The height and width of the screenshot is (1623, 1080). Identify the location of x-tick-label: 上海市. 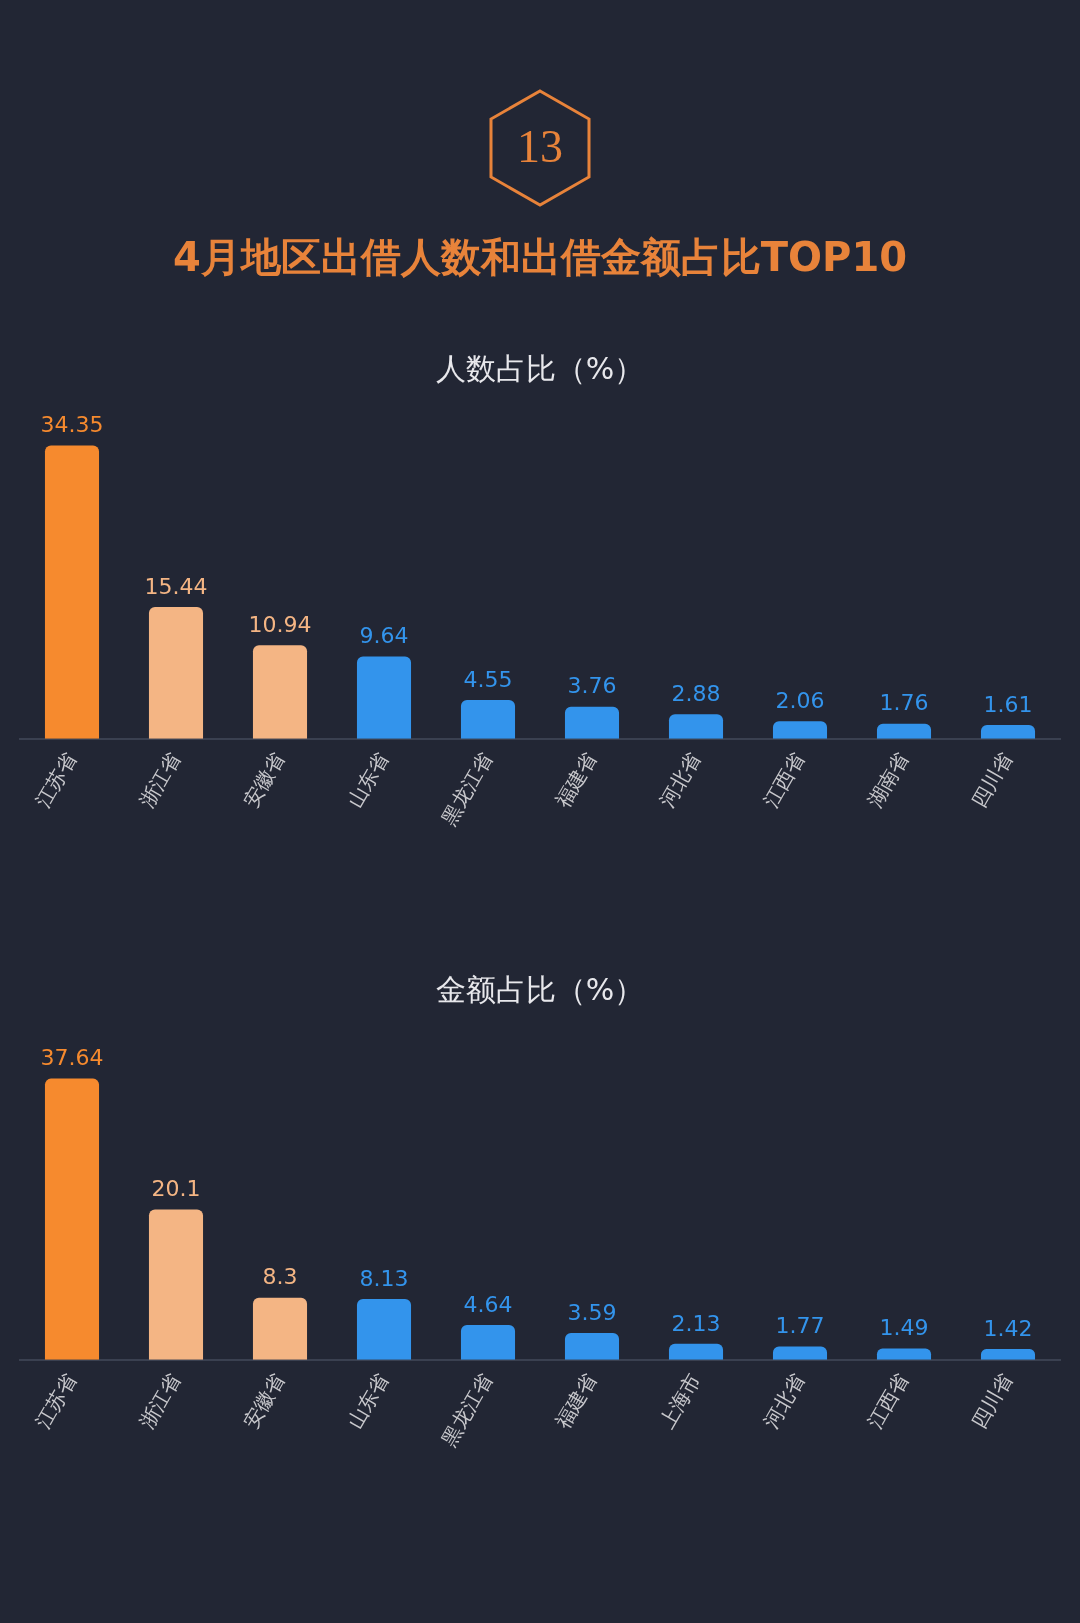
(679, 1400).